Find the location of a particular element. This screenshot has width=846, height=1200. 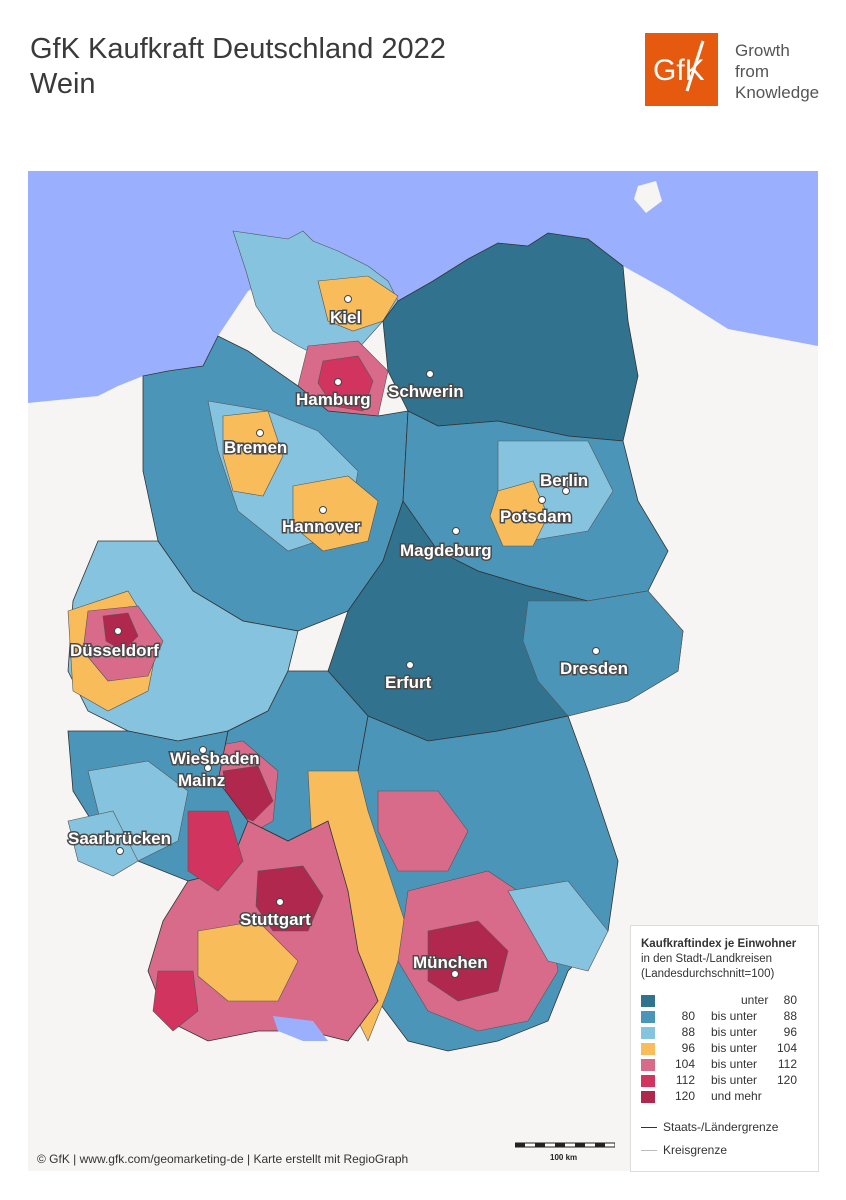

legend-label-4: bis unter is located at coordinates (734, 1048).